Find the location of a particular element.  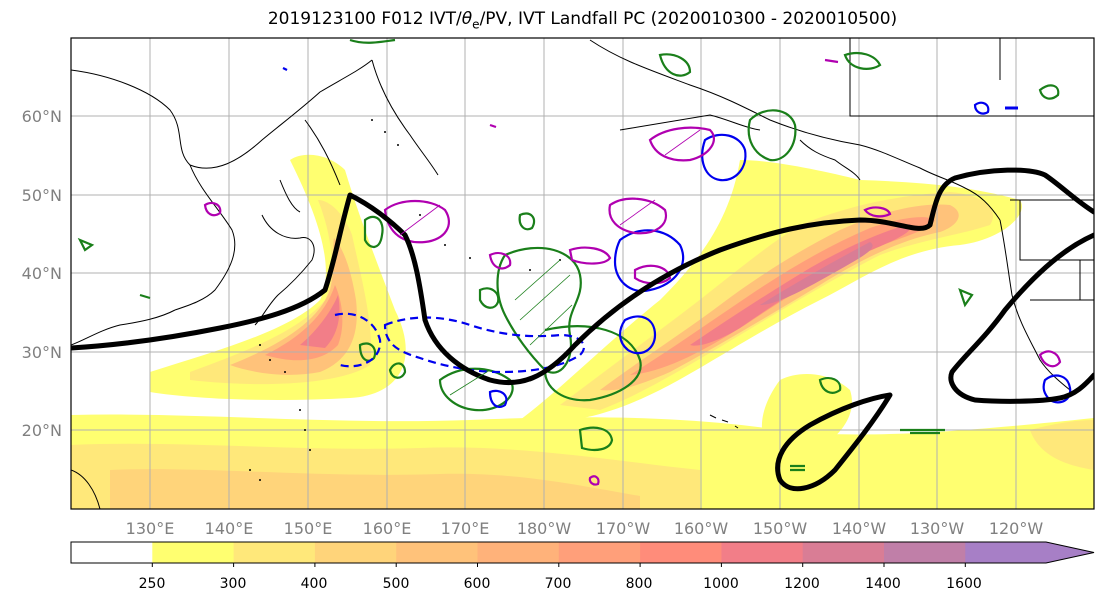

colorbar-tick-label: 700 is located at coordinates (558, 584).